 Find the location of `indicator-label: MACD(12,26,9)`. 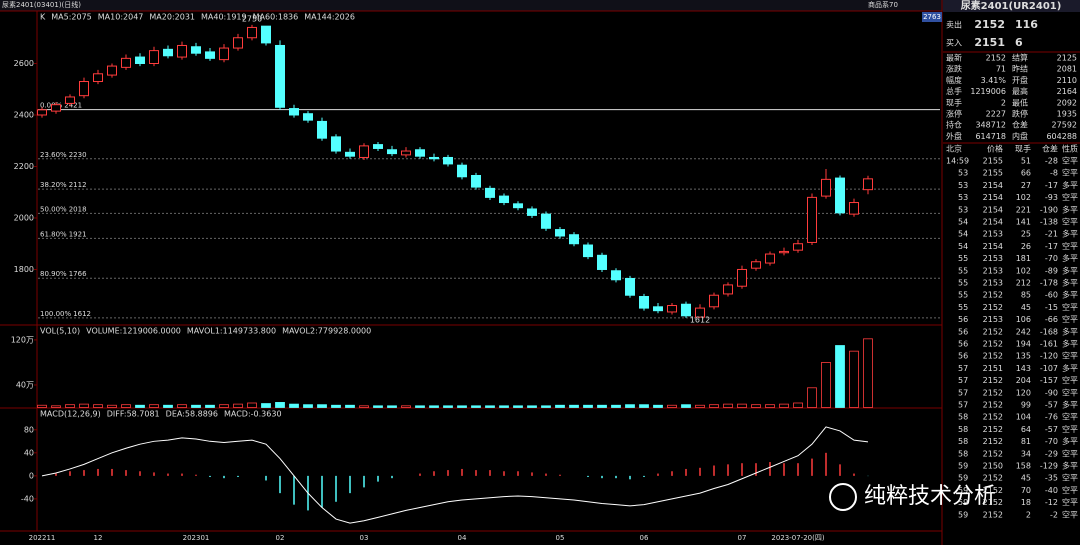

indicator-label: MACD(12,26,9) is located at coordinates (70, 414).